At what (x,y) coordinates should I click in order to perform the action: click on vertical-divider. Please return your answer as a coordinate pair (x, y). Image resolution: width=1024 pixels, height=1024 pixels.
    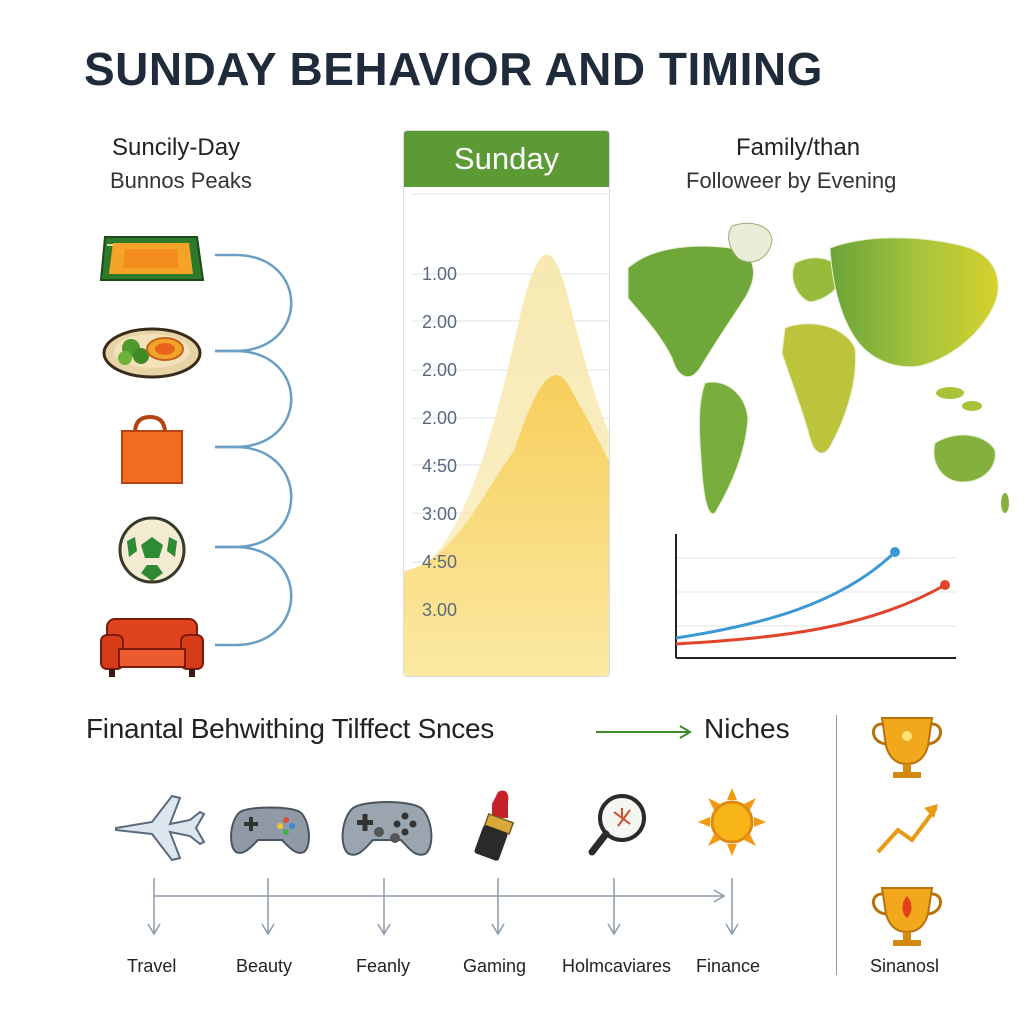
    Looking at the image, I should click on (836, 845).